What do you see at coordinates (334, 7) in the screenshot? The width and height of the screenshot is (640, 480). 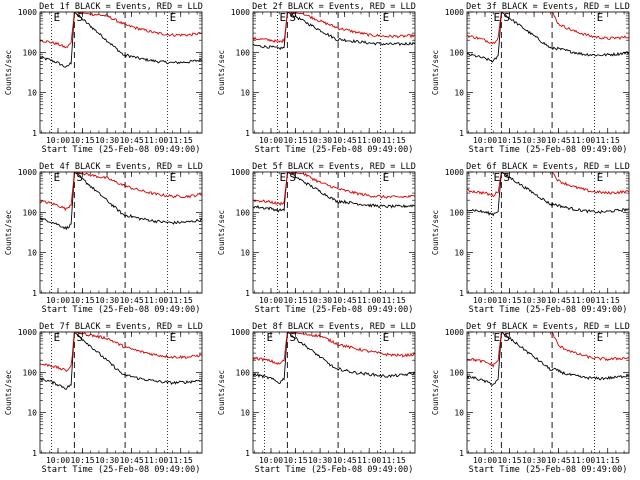 I see `chart-title: Det 2f BLACK = Events, RED = LLD` at bounding box center [334, 7].